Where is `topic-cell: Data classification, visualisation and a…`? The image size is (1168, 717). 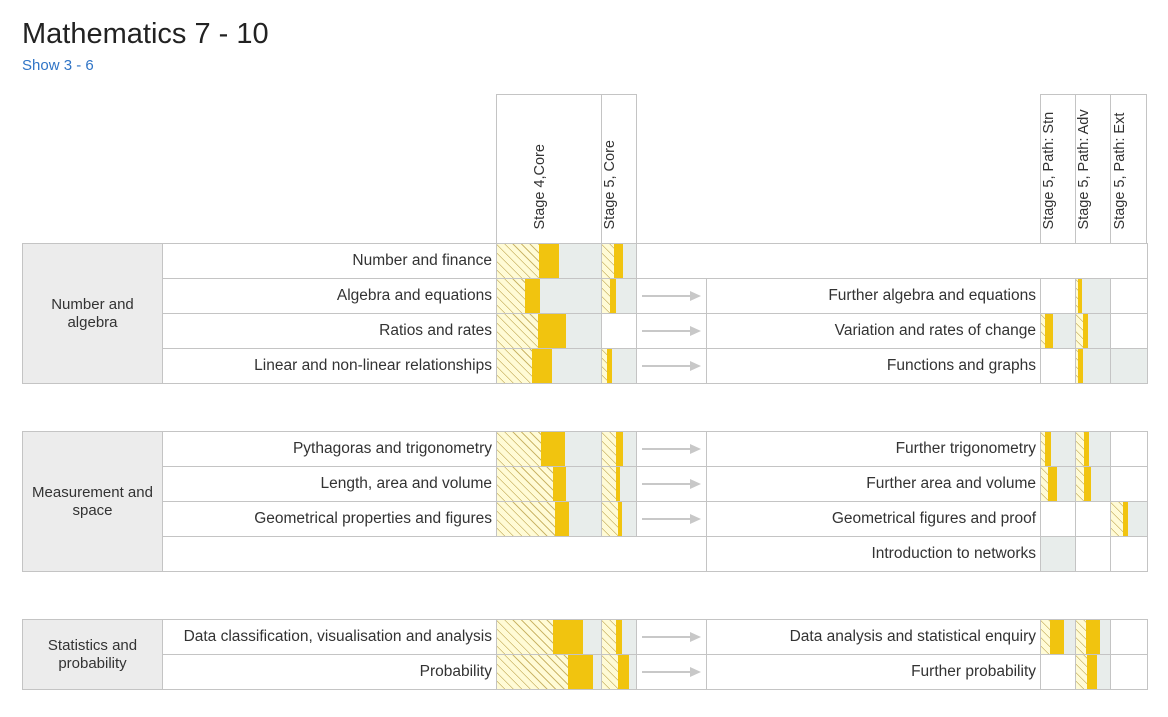 topic-cell: Data classification, visualisation and a… is located at coordinates (329, 636).